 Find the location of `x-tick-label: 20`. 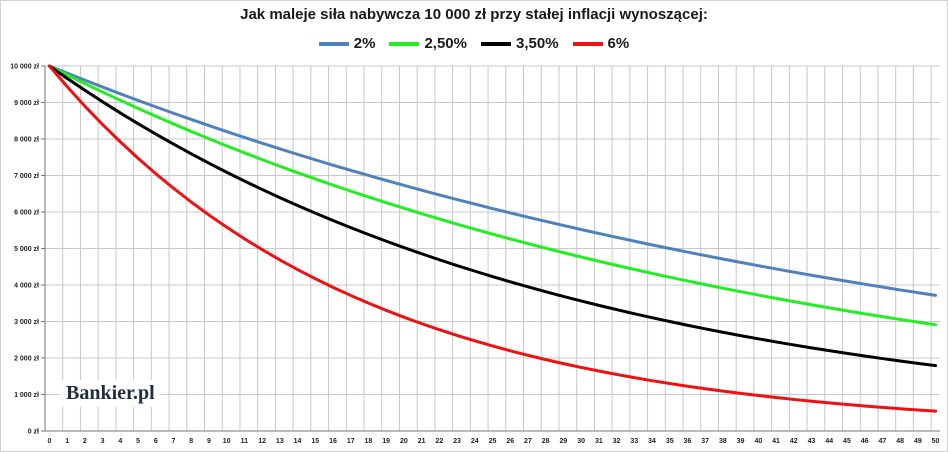

x-tick-label: 20 is located at coordinates (404, 441).